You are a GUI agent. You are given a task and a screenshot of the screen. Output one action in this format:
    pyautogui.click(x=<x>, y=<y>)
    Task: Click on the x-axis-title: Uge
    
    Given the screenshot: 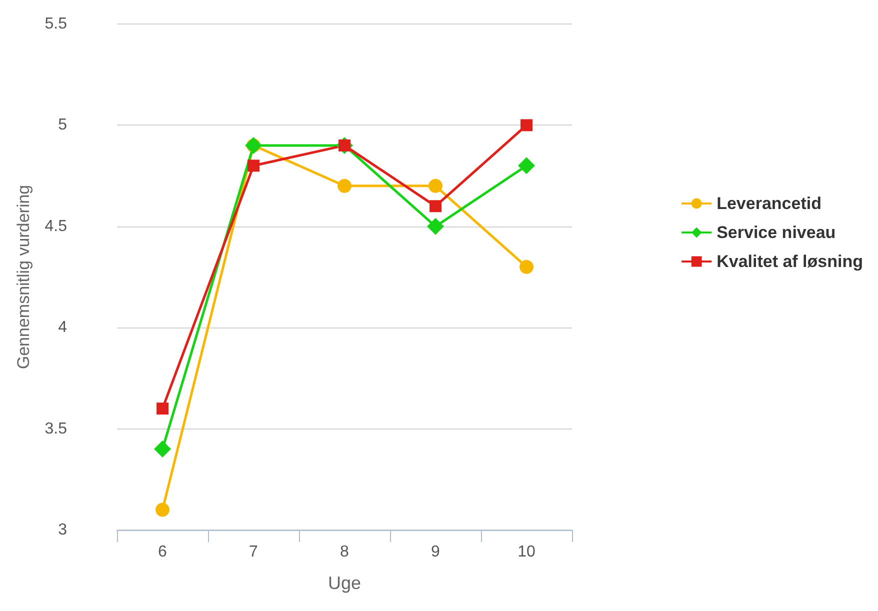 What is the action you would take?
    pyautogui.click(x=345, y=583)
    